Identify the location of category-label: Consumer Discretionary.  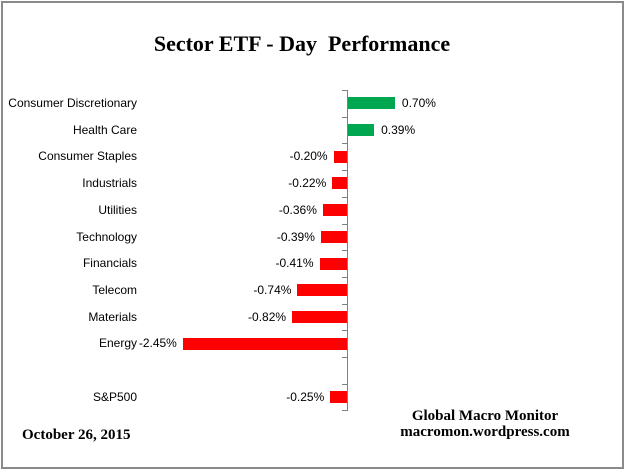
(72, 103).